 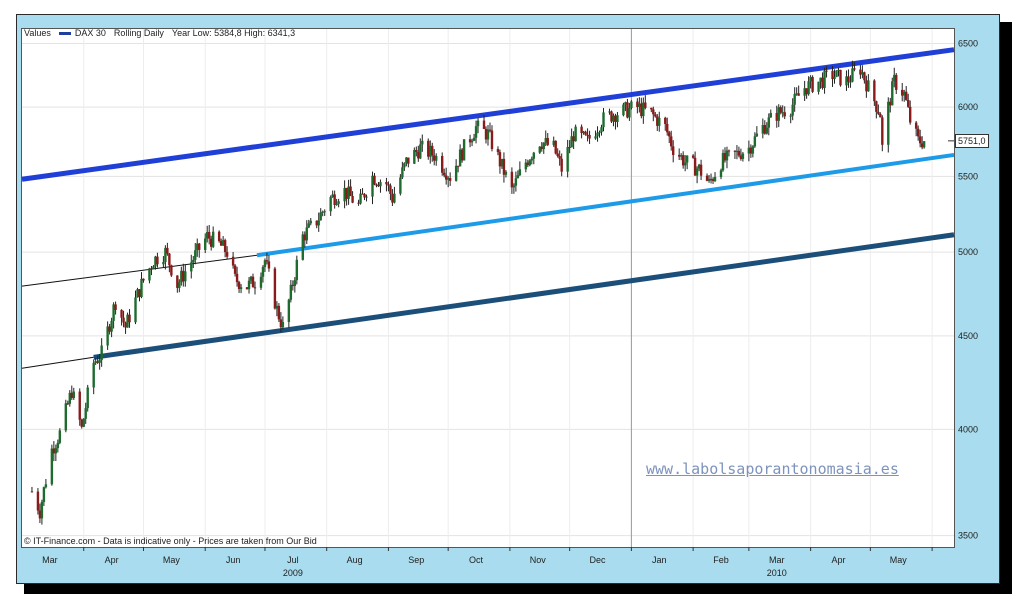 I want to click on x-month-label: Nov, so click(x=538, y=560).